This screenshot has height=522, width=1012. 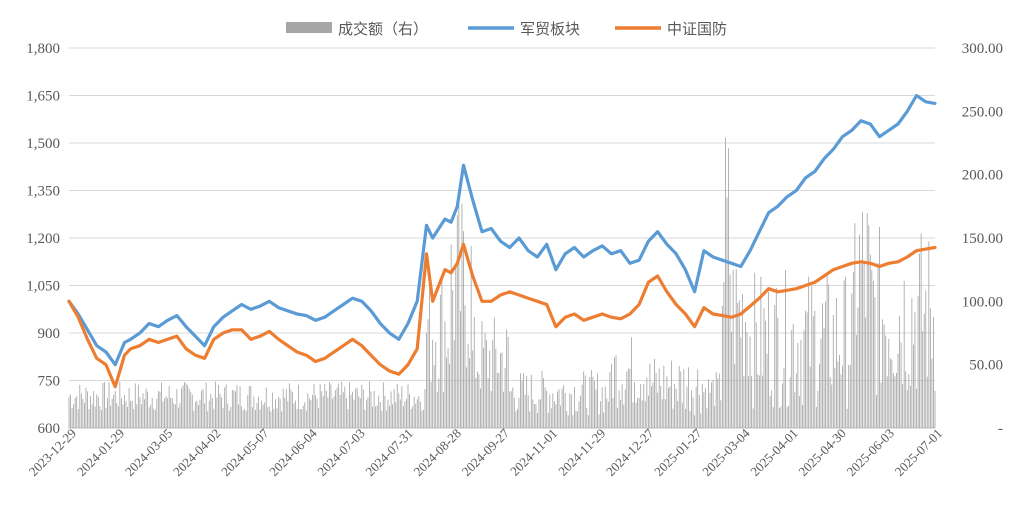 I want to click on left-tick-label: 1,500, so click(x=43, y=144).